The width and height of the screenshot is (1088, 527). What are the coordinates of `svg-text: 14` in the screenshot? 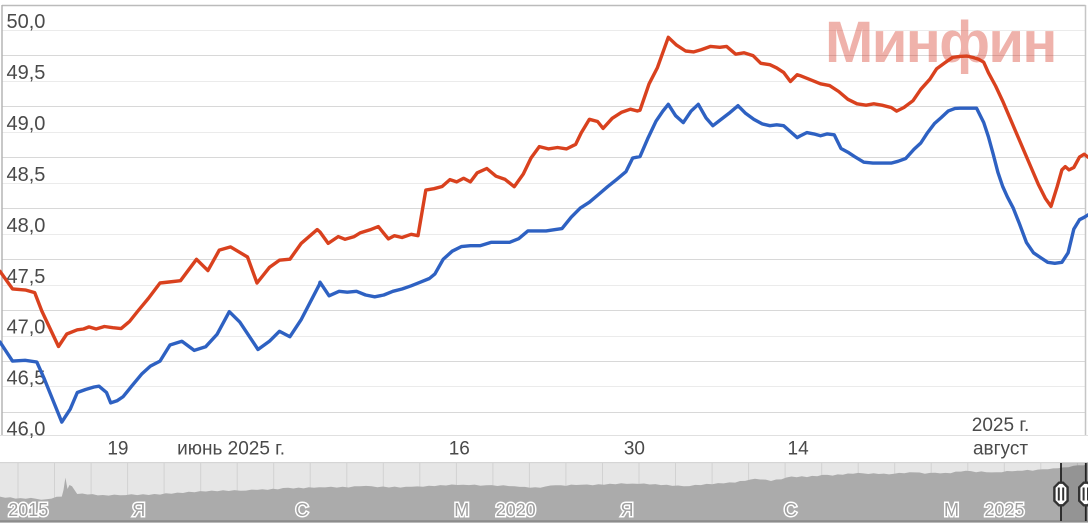 It's located at (799, 449).